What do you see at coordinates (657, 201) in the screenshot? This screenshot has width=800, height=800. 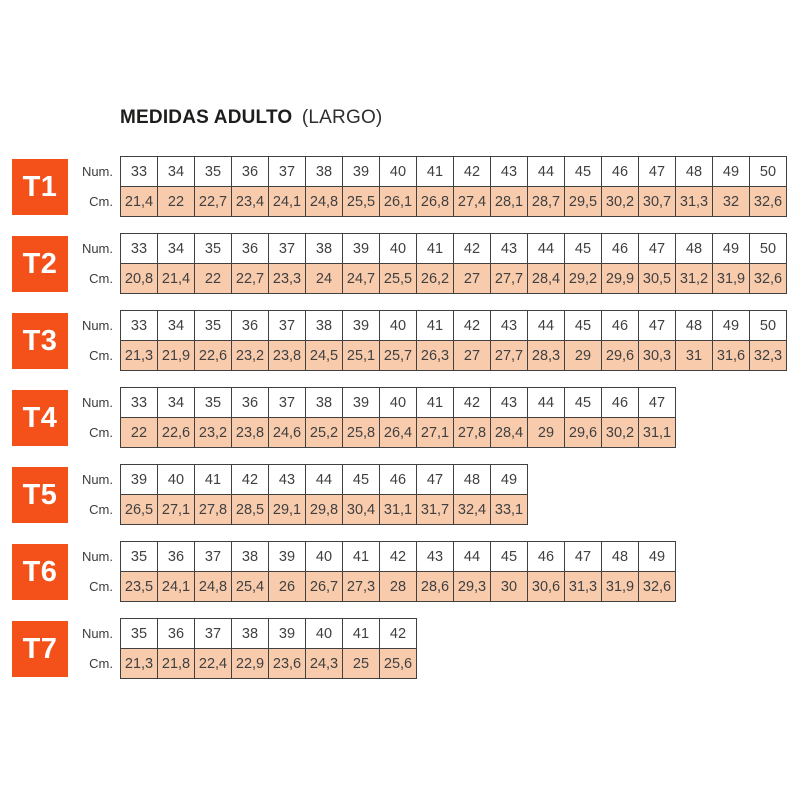 I see `cm-cell: 30,7` at bounding box center [657, 201].